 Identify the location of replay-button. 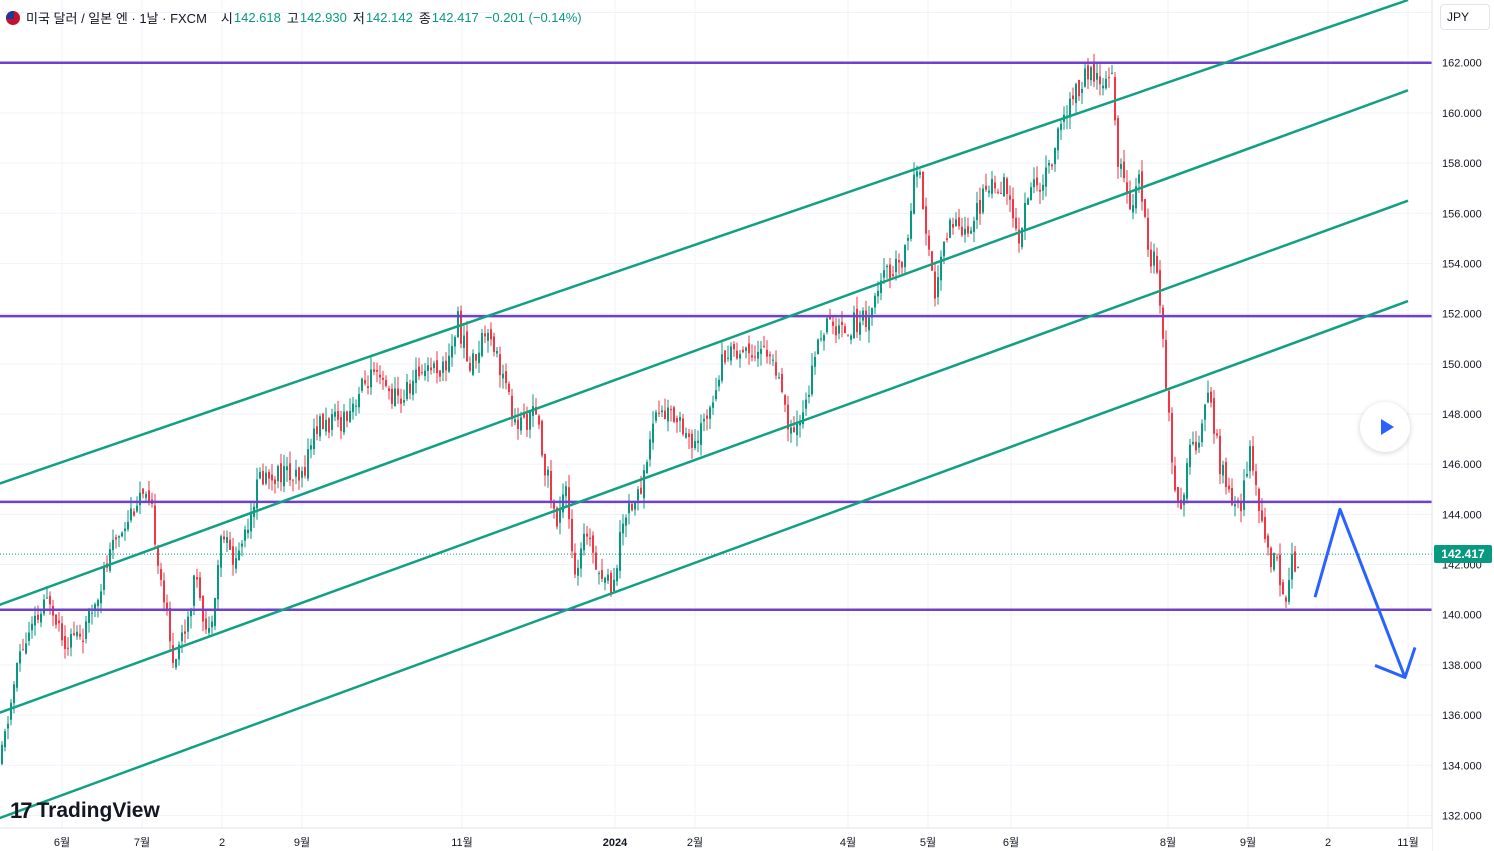
(1385, 427).